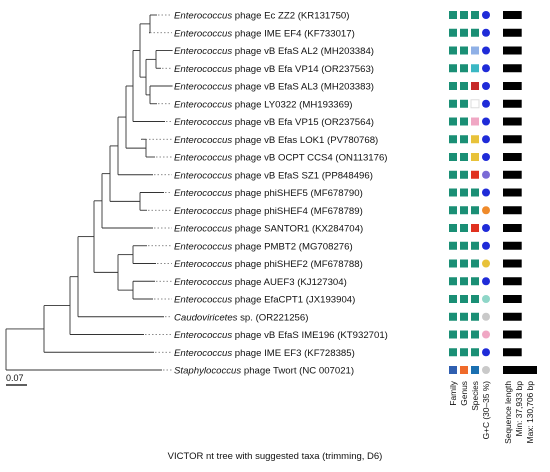 This screenshot has height=472, width=550. What do you see at coordinates (263, 246) in the screenshot?
I see `taxon-label: Enterococcus phage PMBT2 (MG708276)` at bounding box center [263, 246].